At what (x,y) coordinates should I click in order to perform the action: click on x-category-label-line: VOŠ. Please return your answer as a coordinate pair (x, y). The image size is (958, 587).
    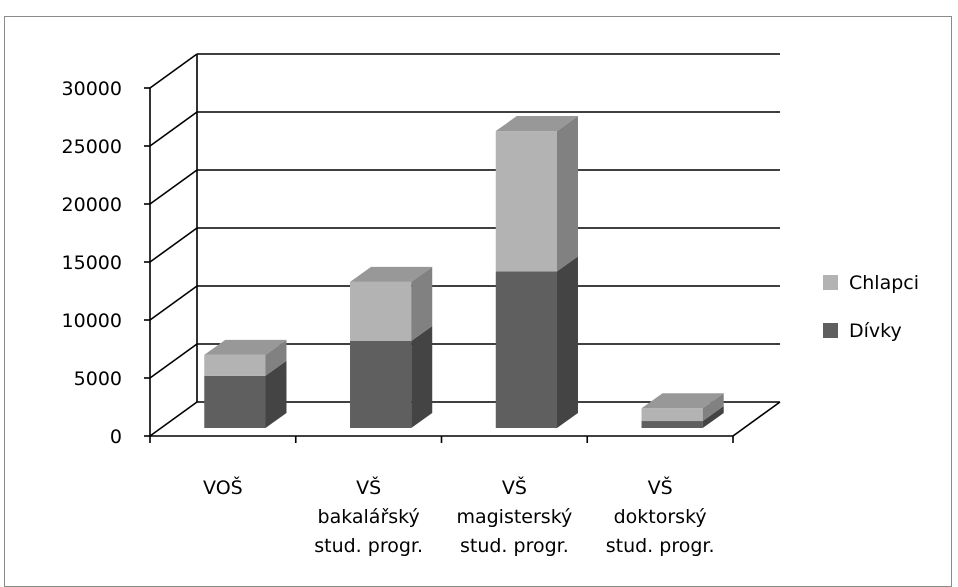
    Looking at the image, I should click on (223, 487).